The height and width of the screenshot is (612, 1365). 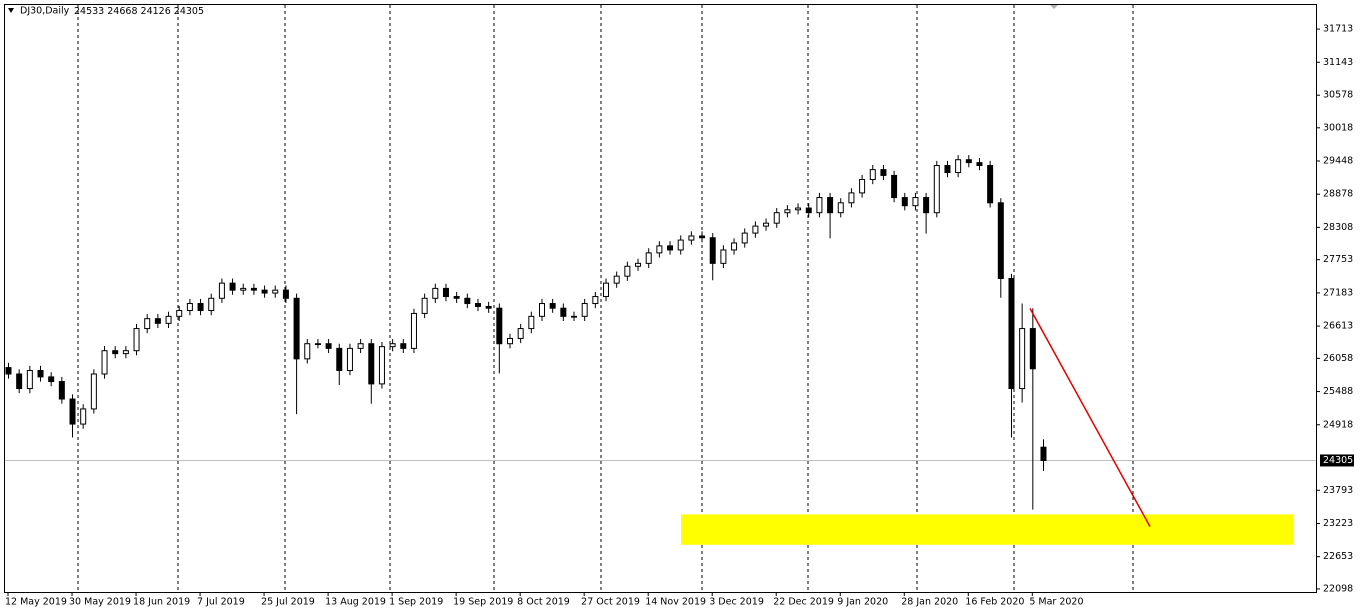 I want to click on x-tick-label: 28 Jan 2020, so click(x=929, y=602).